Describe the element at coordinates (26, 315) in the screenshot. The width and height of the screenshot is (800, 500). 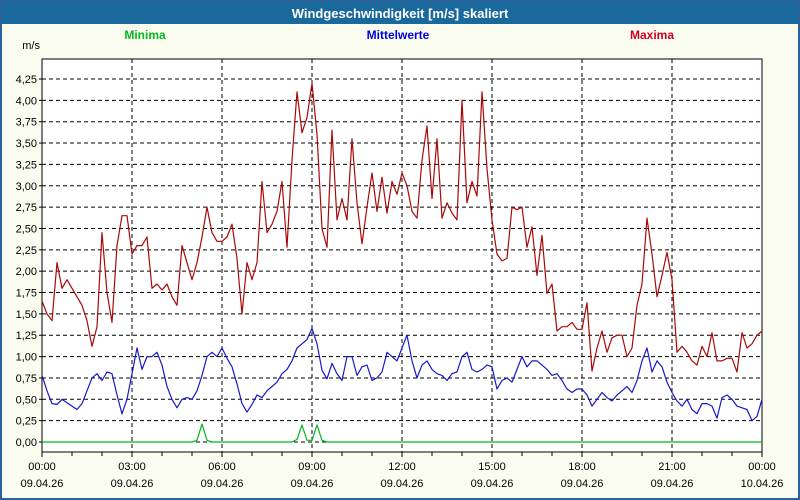
I see `y-tick-label: 1,50` at that location.